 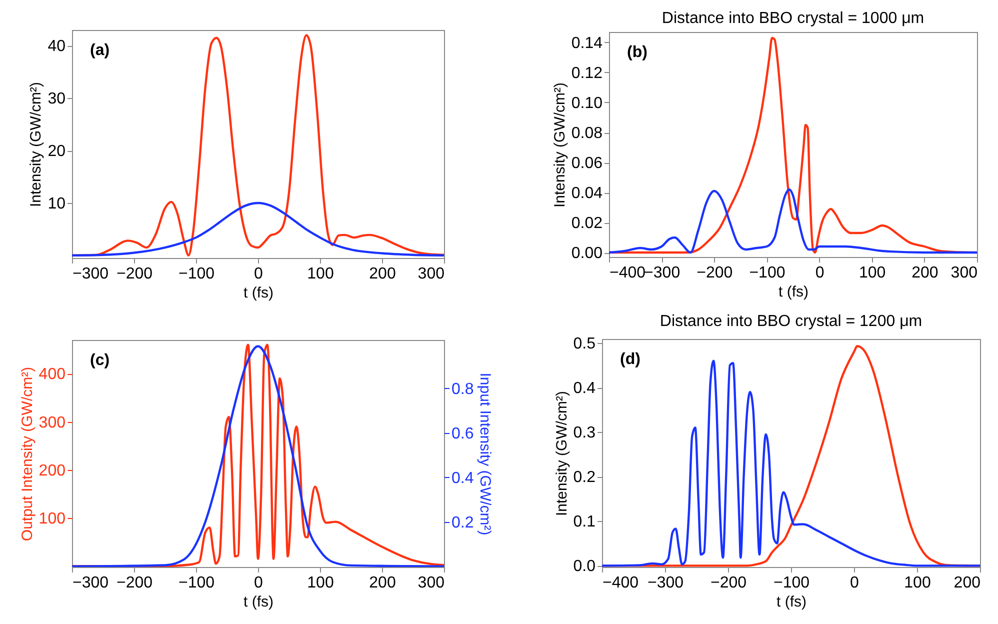 What do you see at coordinates (463, 433) in the screenshot?
I see `y2-tick-label: 0.6` at bounding box center [463, 433].